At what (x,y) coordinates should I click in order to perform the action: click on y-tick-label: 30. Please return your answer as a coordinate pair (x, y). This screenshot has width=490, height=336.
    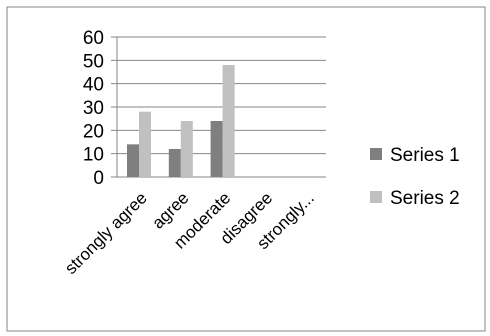
    Looking at the image, I should click on (93, 108).